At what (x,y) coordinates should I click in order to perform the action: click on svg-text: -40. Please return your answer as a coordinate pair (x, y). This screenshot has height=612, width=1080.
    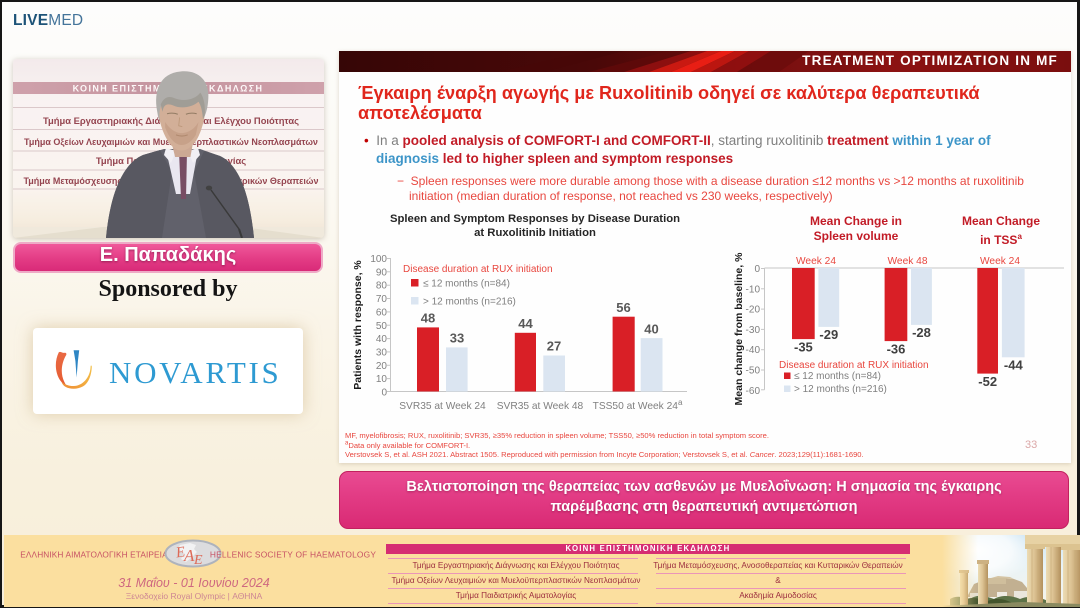
    Looking at the image, I should click on (753, 350).